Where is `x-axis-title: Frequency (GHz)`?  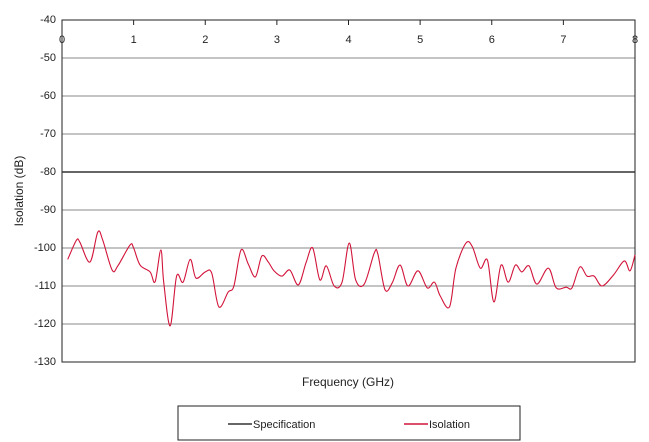 x-axis-title: Frequency (GHz) is located at coordinates (348, 382).